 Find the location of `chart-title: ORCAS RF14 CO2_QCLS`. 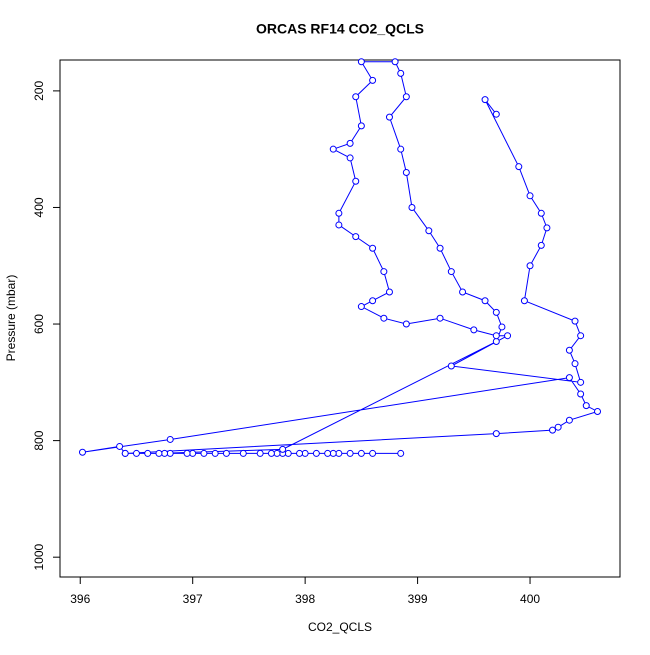

chart-title: ORCAS RF14 CO2_QCLS is located at coordinates (340, 29).